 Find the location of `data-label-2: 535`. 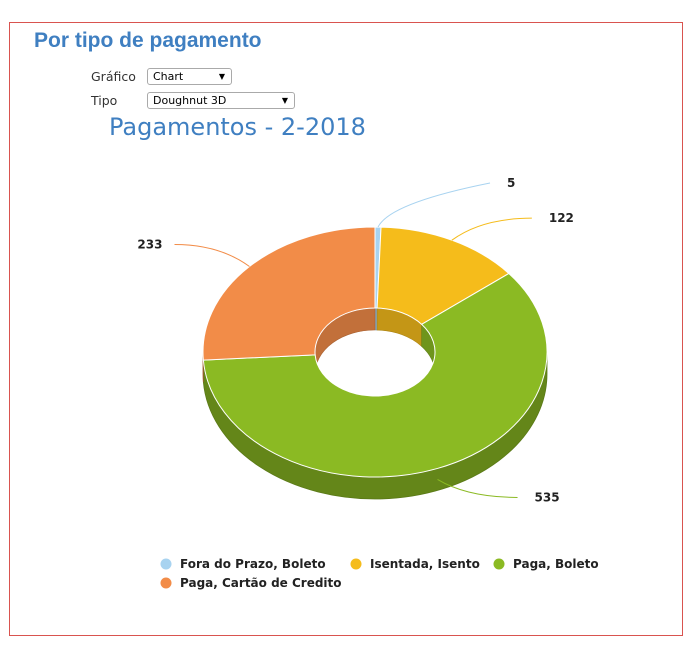

data-label-2: 535 is located at coordinates (547, 497).